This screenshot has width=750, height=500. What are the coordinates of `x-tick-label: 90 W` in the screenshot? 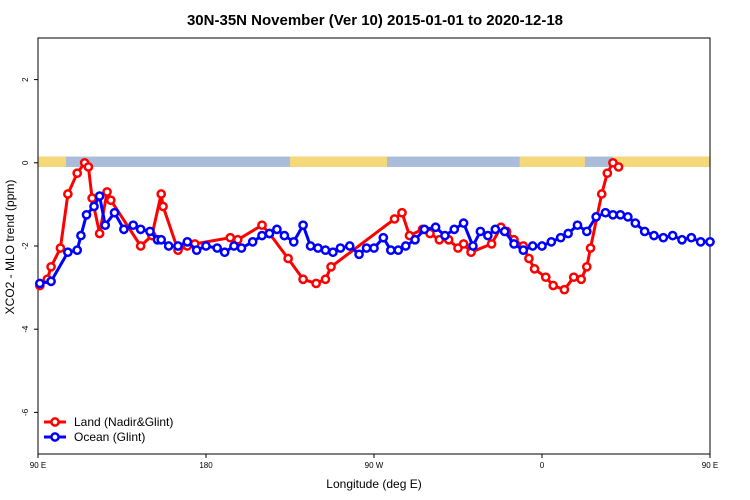 It's located at (374, 465).